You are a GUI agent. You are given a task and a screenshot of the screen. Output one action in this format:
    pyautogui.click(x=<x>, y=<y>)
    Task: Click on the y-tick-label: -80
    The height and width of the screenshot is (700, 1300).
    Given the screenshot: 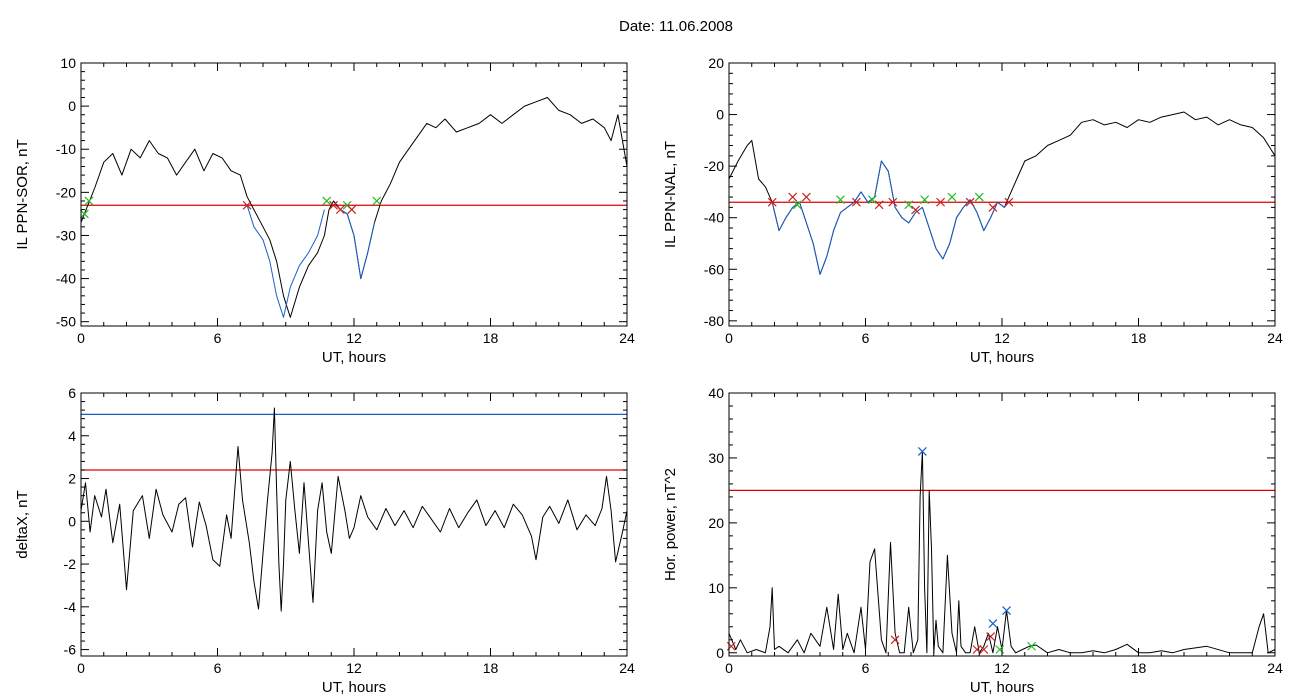 What is the action you would take?
    pyautogui.click(x=714, y=321)
    